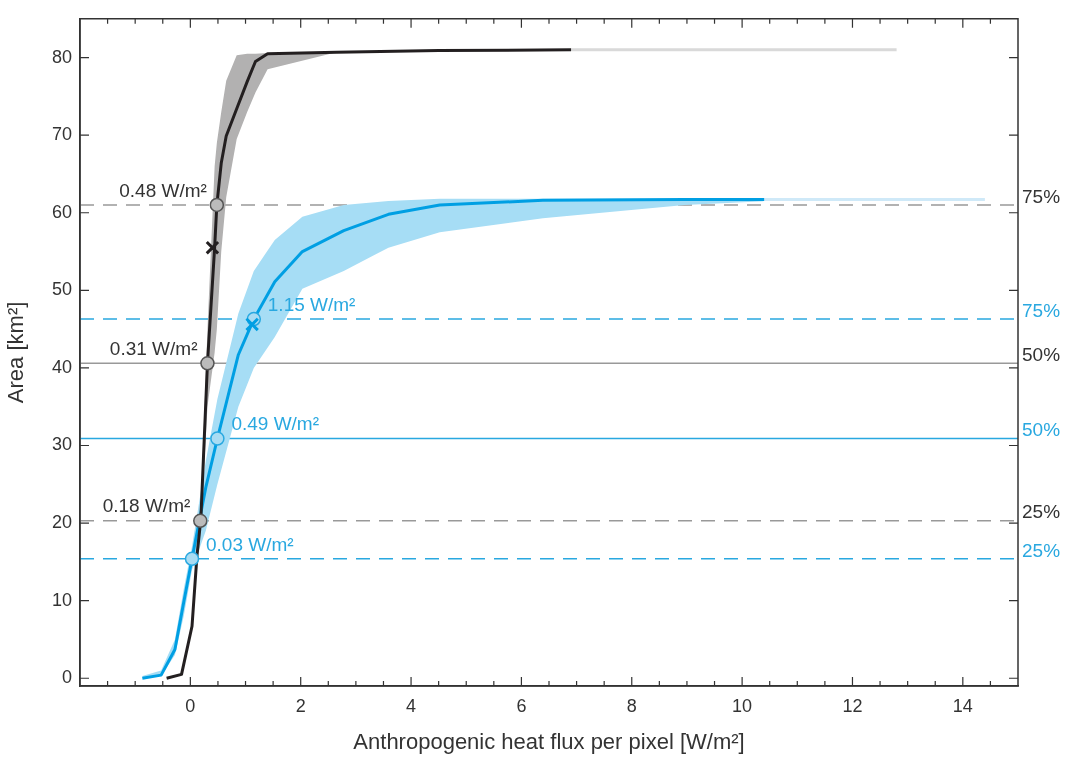 The width and height of the screenshot is (1071, 760). I want to click on x-axis-title: Anthropogenic heat flux per pixel [W/m²], so click(549, 741).